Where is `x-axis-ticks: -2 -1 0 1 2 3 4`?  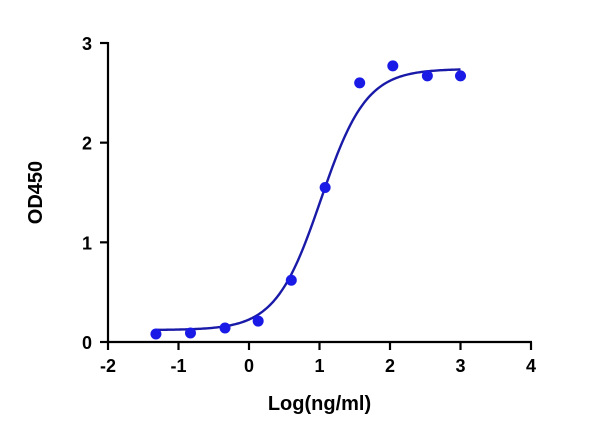
x-axis-ticks: -2 -1 0 1 2 3 4 is located at coordinates (318, 359).